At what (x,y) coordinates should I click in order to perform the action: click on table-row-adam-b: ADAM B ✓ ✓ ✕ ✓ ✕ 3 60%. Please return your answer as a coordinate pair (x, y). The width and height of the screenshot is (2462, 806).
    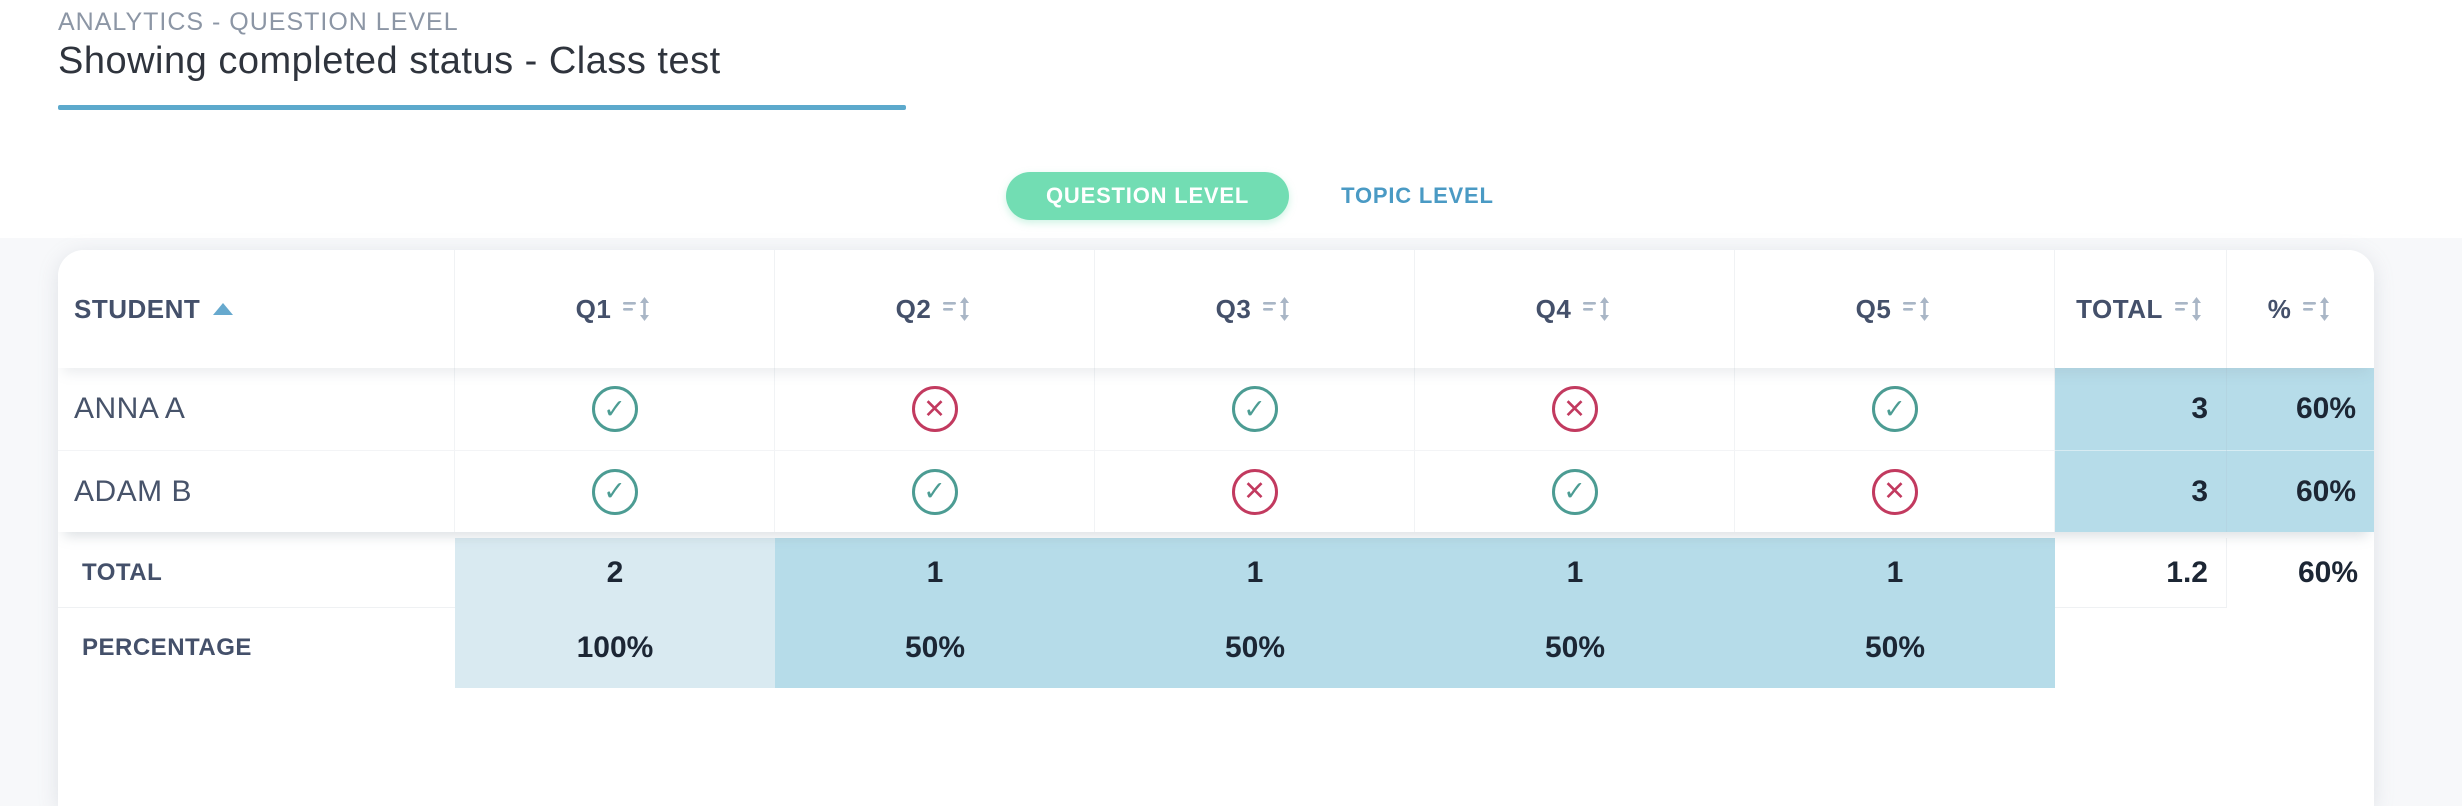
    Looking at the image, I should click on (1216, 491).